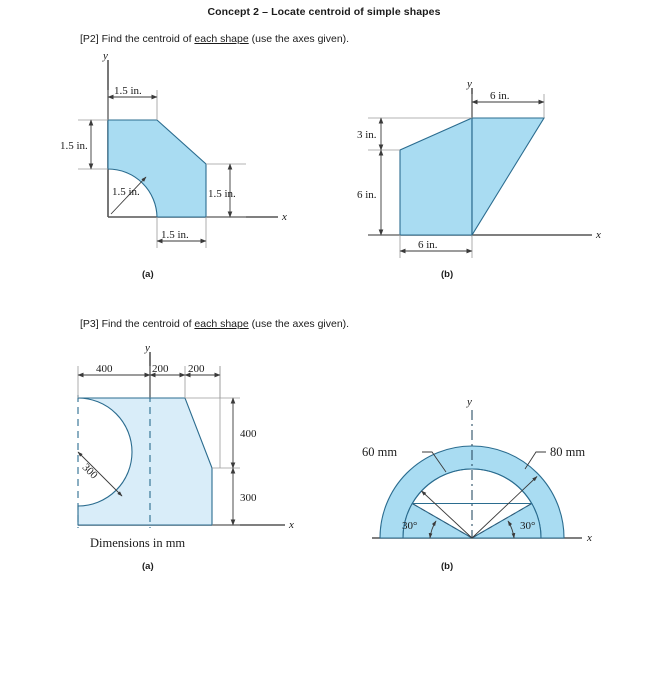 The image size is (648, 700). Describe the element at coordinates (74, 146) in the screenshot. I see `dim-label-left: 1.5 in.` at that location.